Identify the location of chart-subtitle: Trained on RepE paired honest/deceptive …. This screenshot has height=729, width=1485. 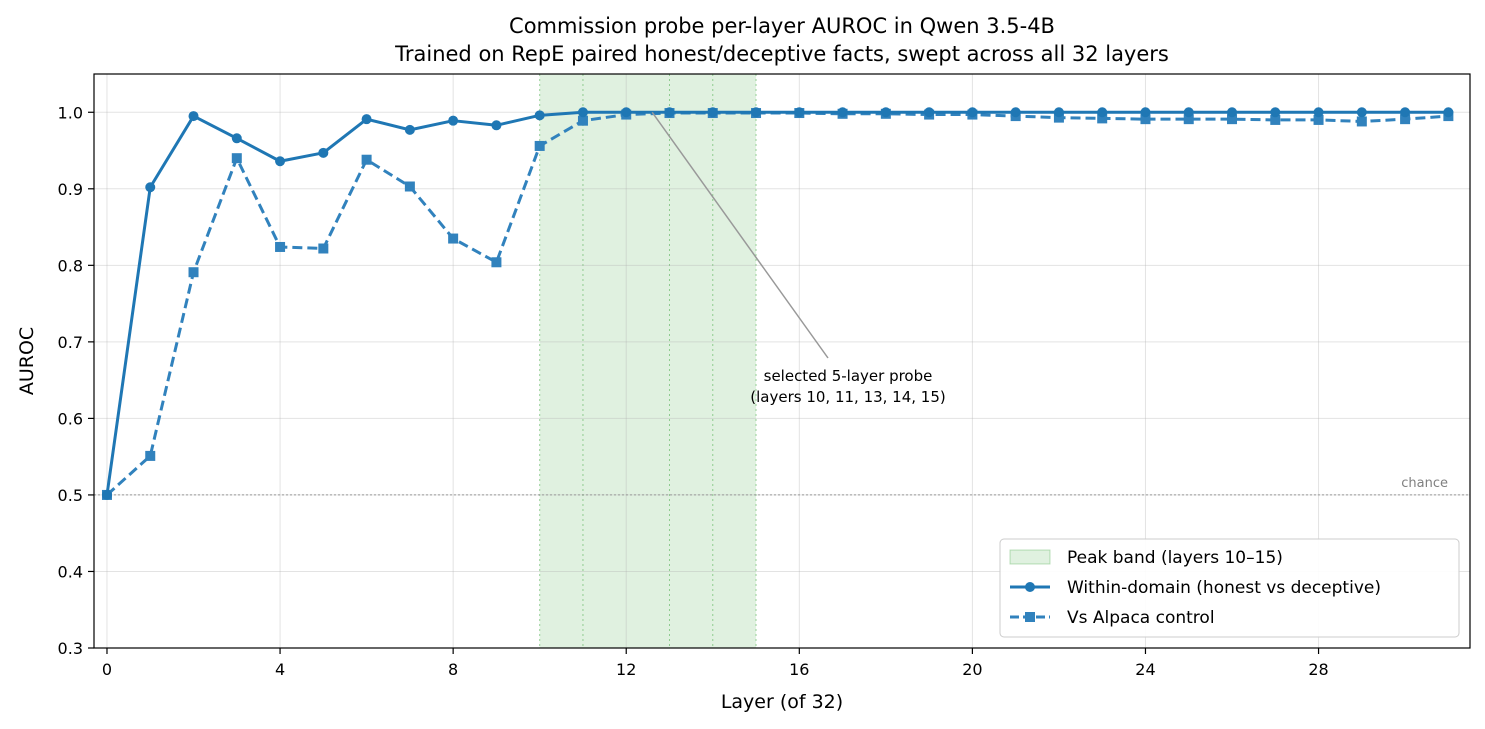
(781, 54).